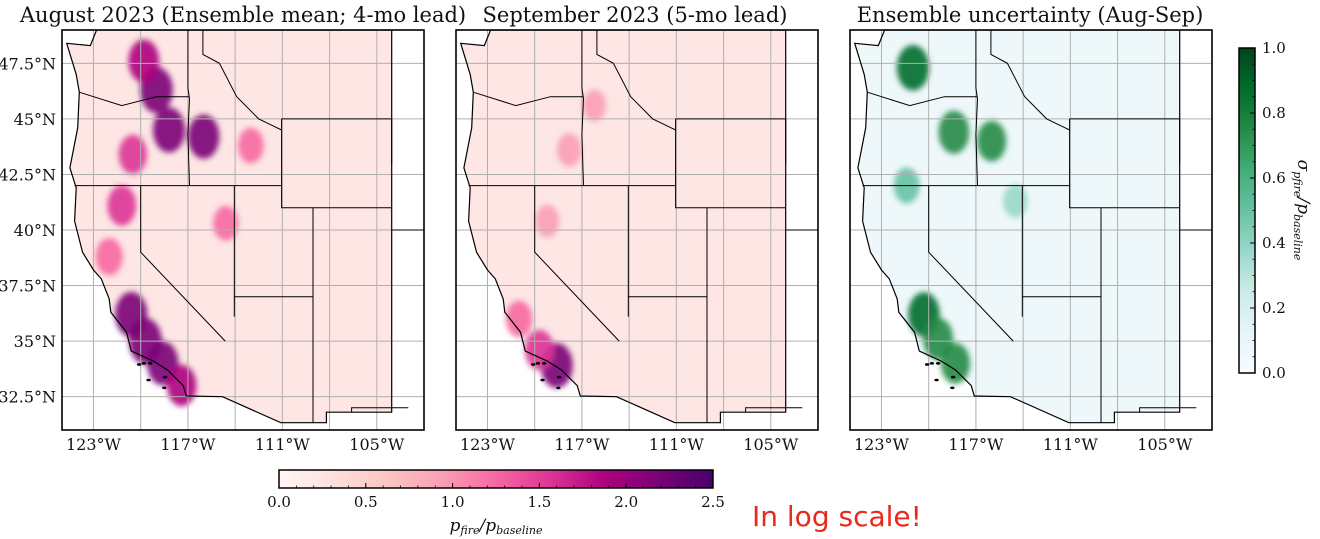 The image size is (1320, 539). I want to click on panel-title-september: September 2023 (5-mo lead), so click(635, 15).